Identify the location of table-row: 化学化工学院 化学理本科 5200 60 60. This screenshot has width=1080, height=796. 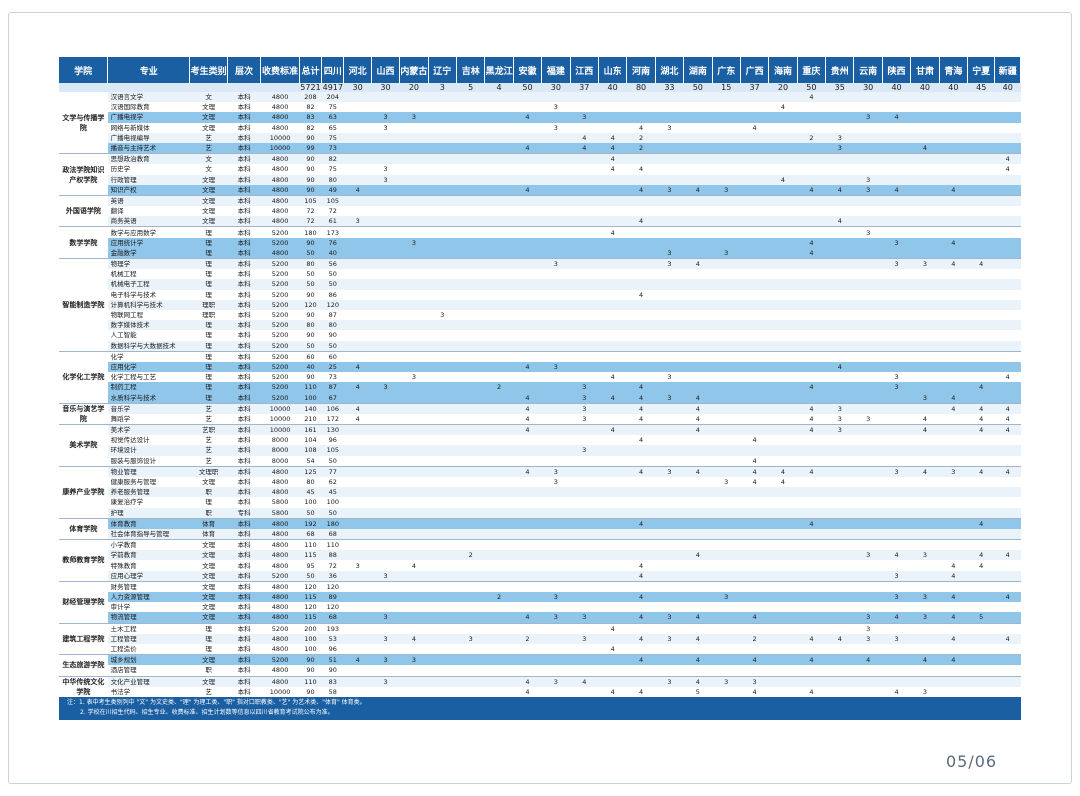
(540, 377).